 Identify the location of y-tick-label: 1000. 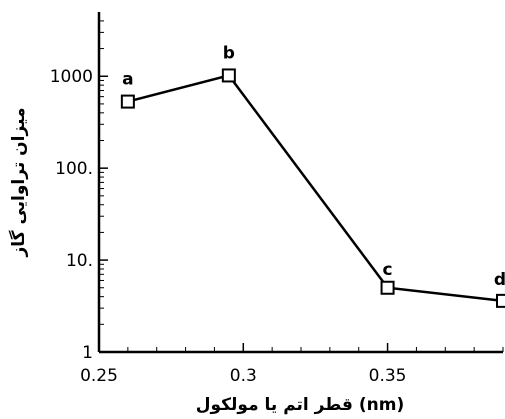
(71, 77).